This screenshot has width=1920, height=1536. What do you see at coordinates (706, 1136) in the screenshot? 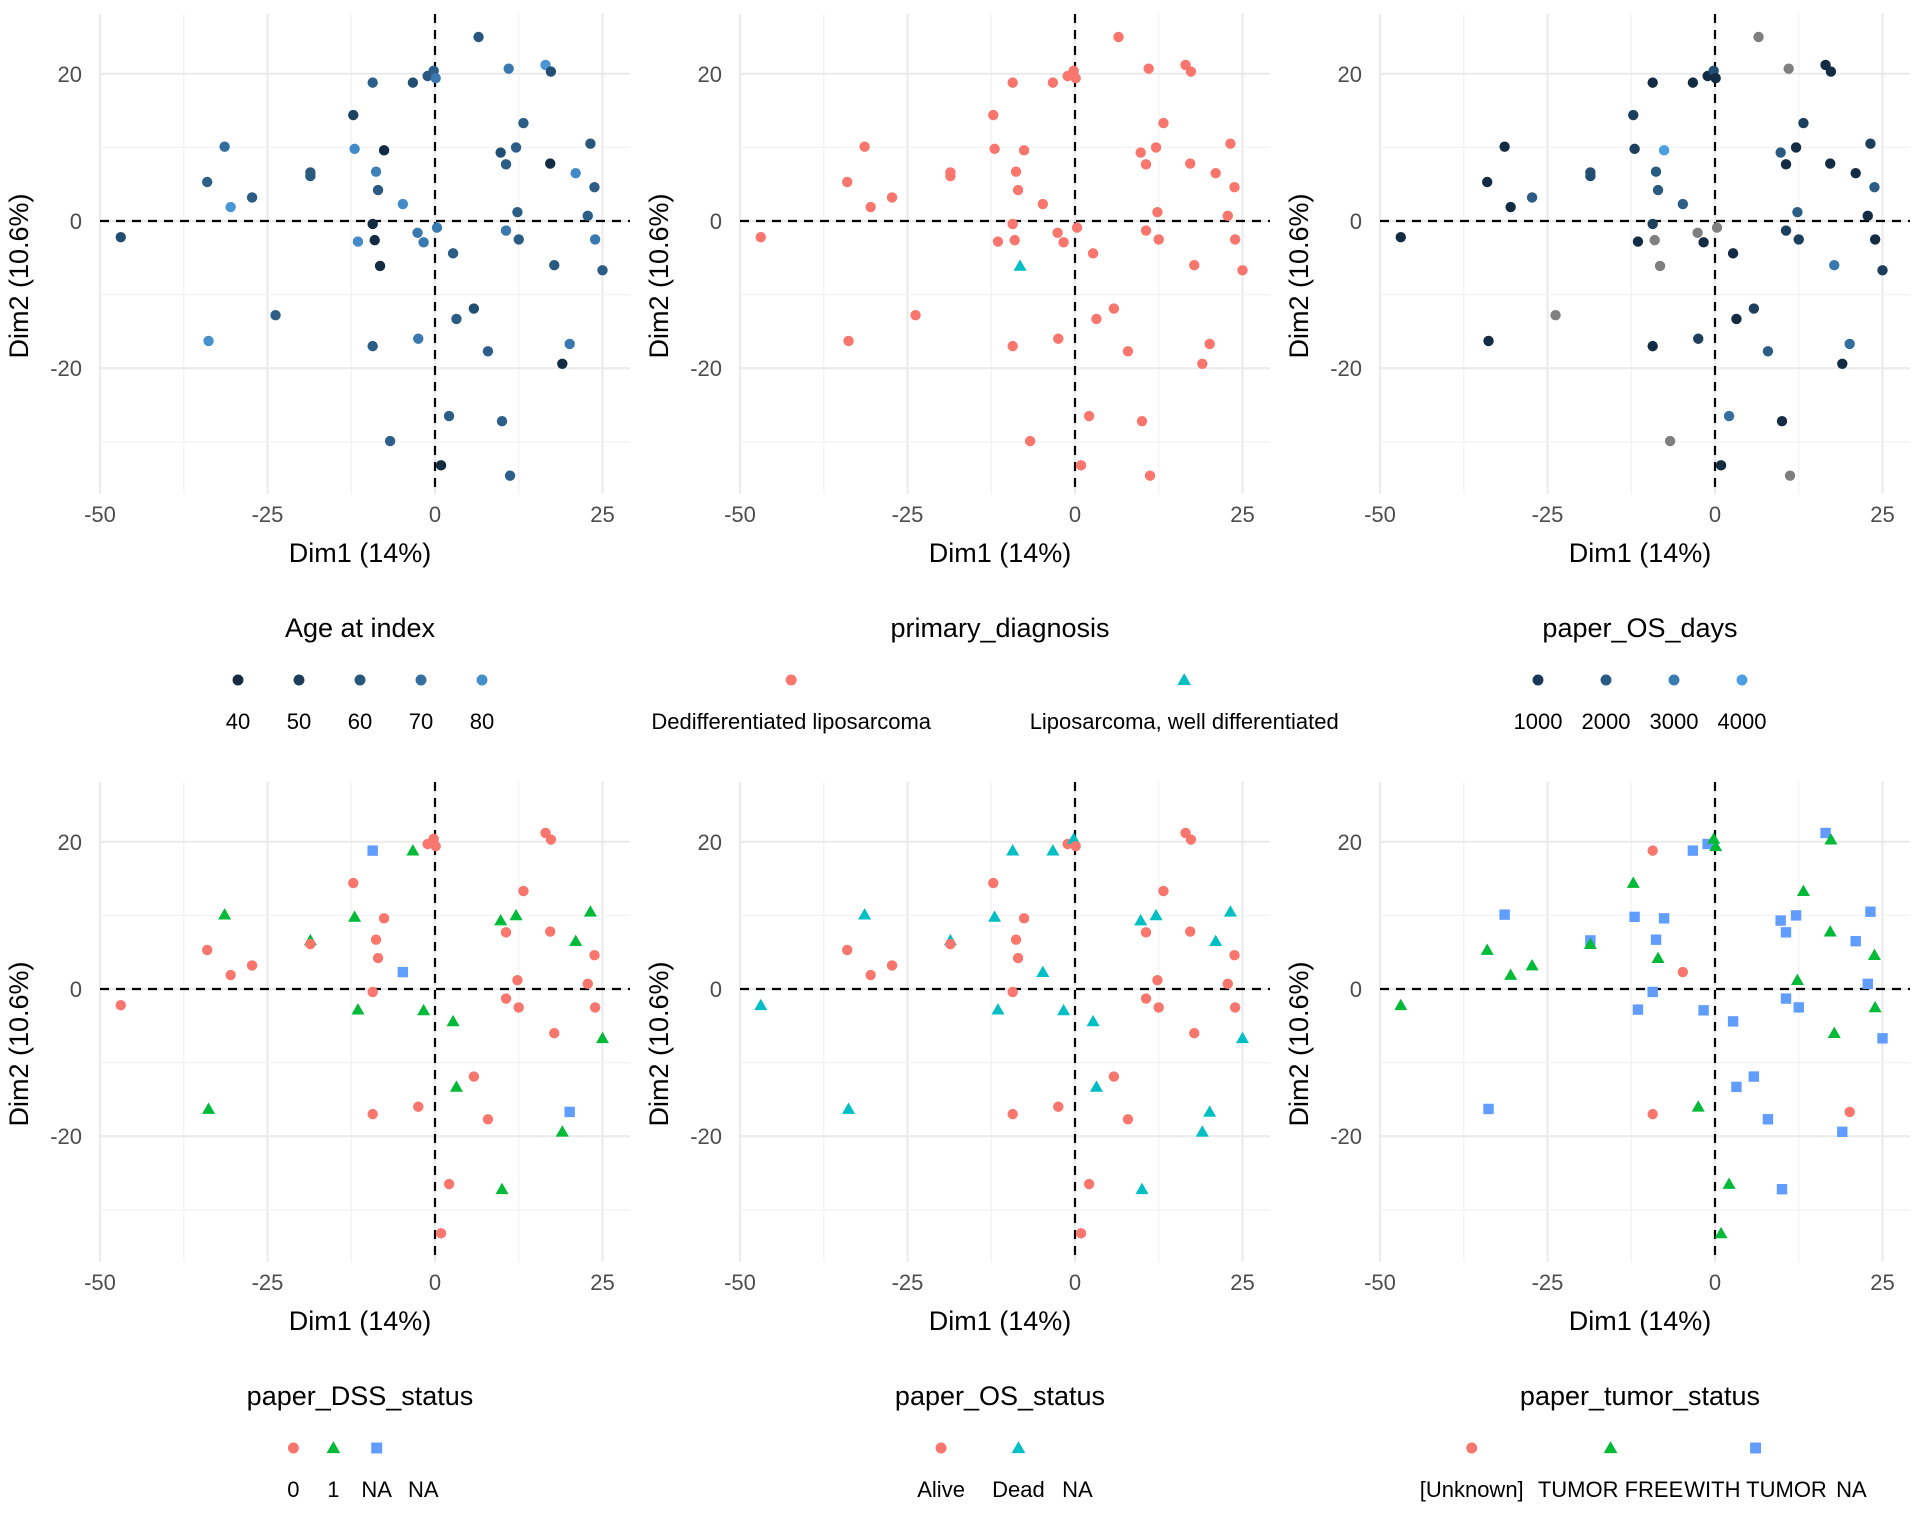
I see `y-tick-label: -20` at bounding box center [706, 1136].